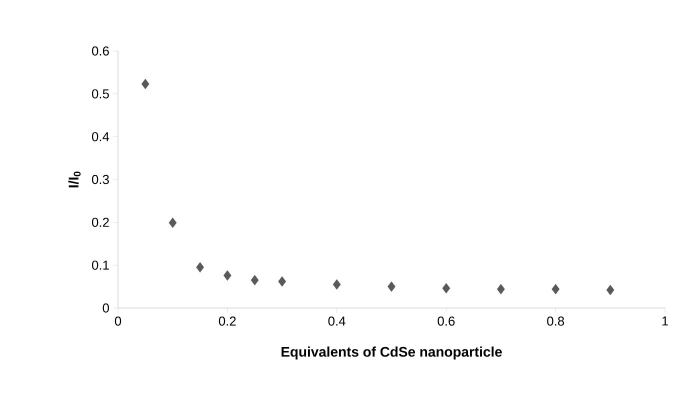  I want to click on x-tick-label: 0.6, so click(446, 321).